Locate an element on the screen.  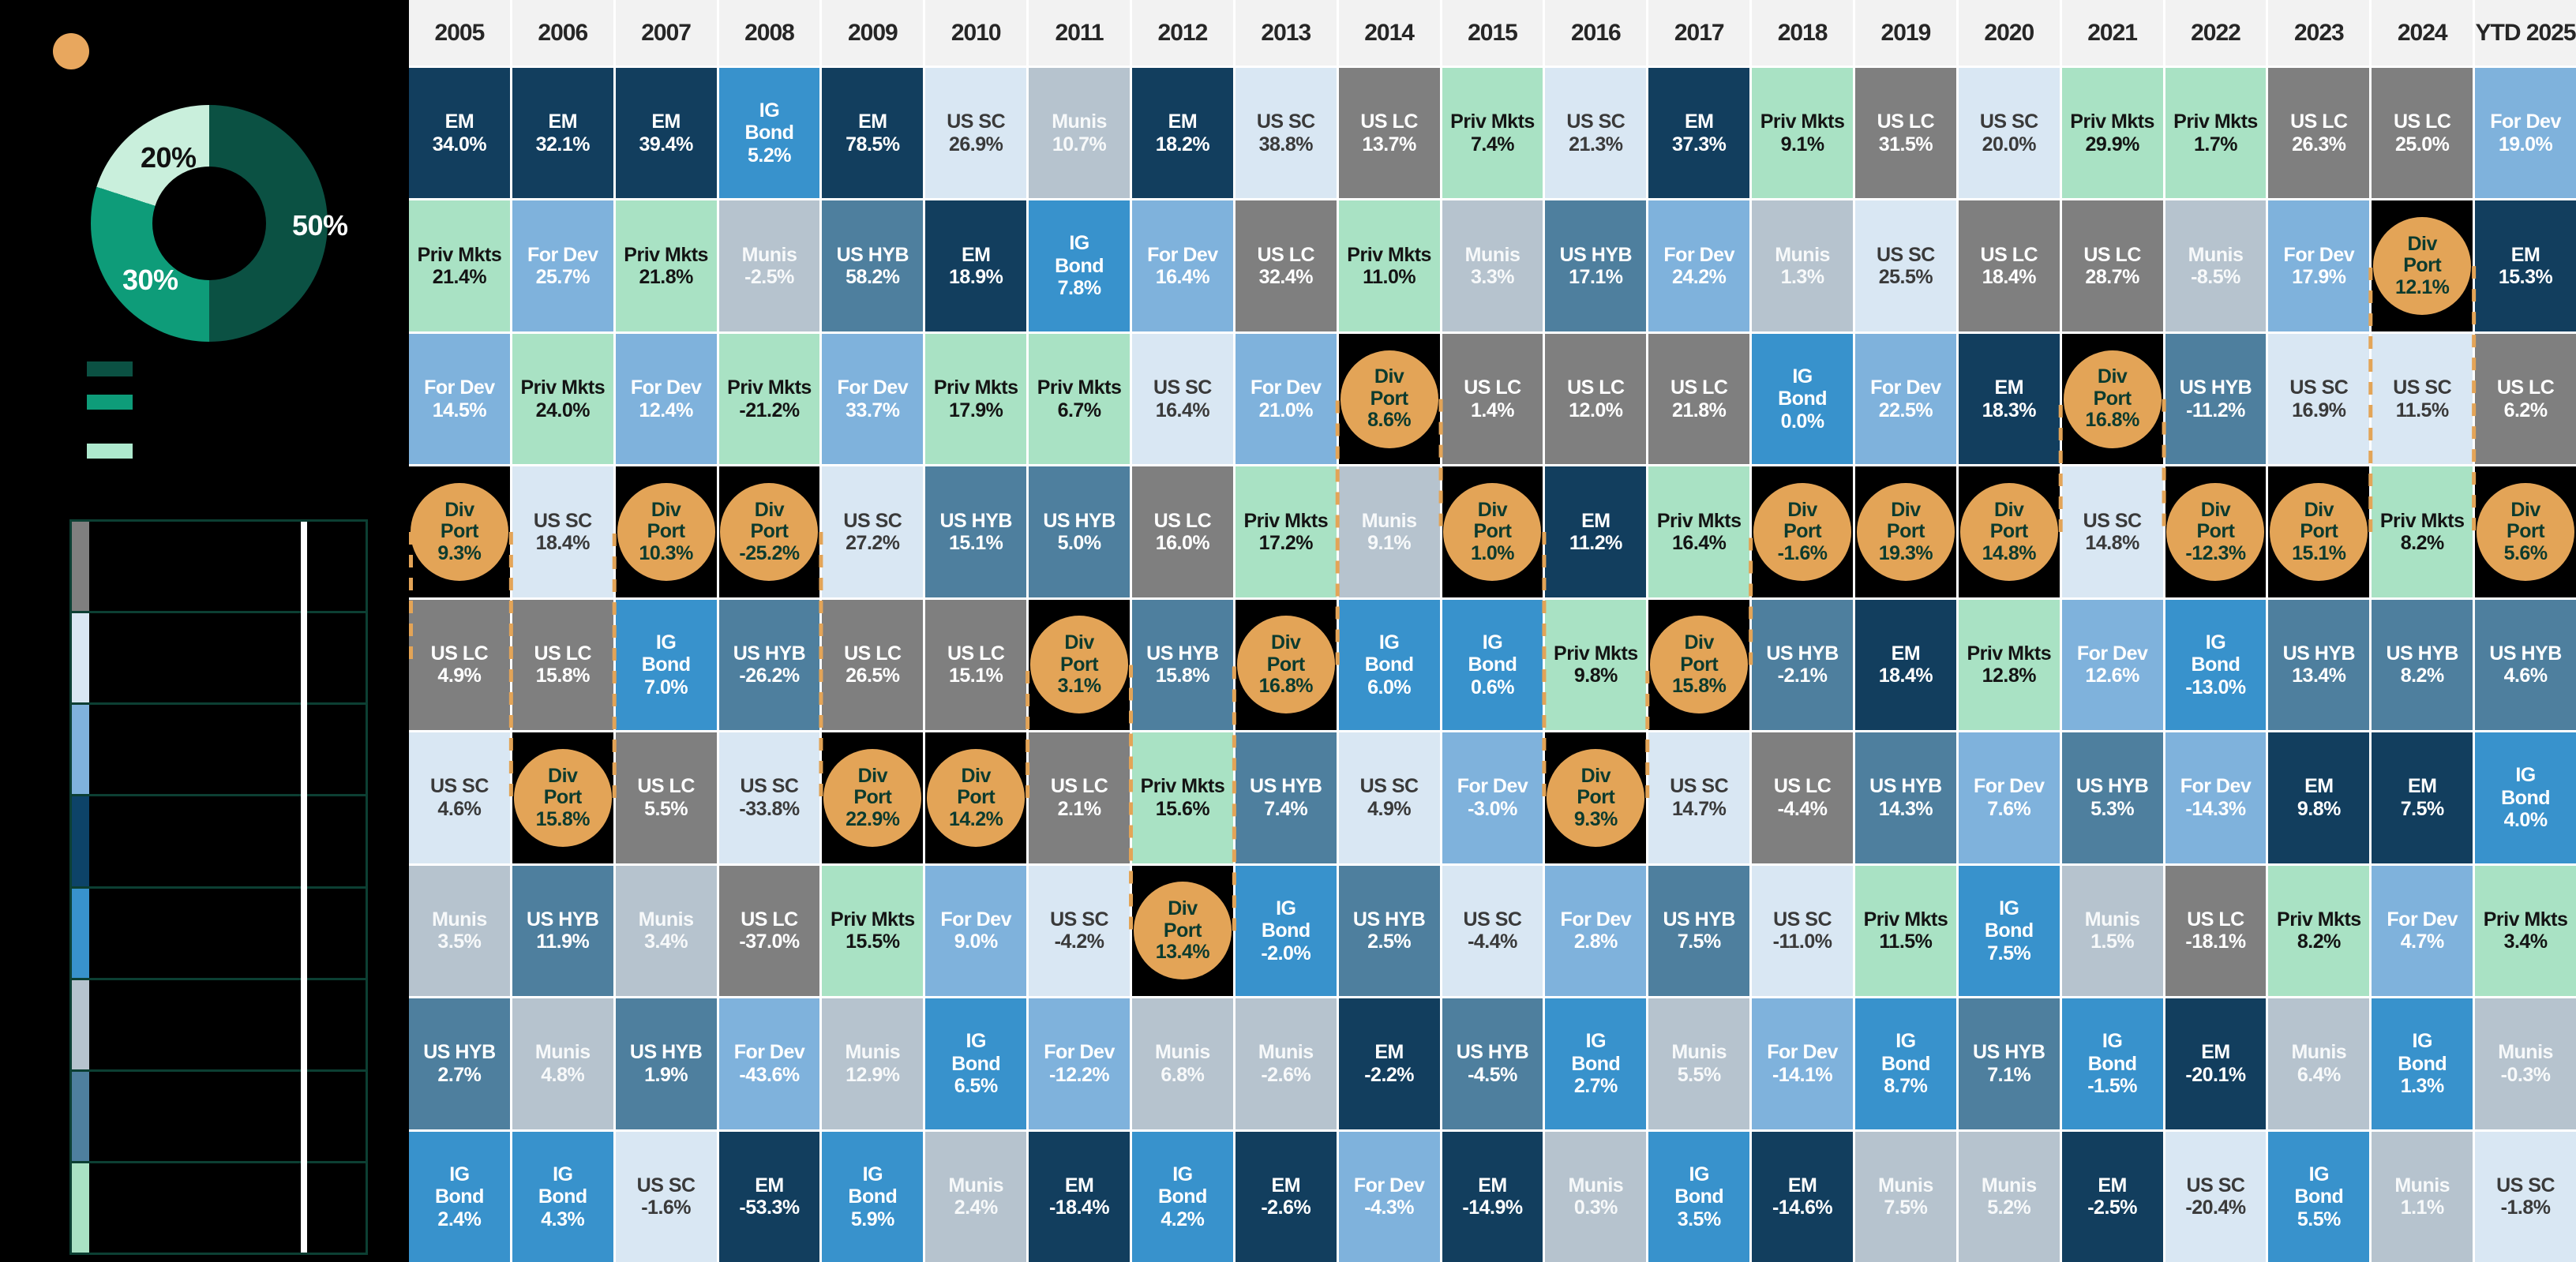
div-port-circle: Div Port 8.6% is located at coordinates (1389, 399).